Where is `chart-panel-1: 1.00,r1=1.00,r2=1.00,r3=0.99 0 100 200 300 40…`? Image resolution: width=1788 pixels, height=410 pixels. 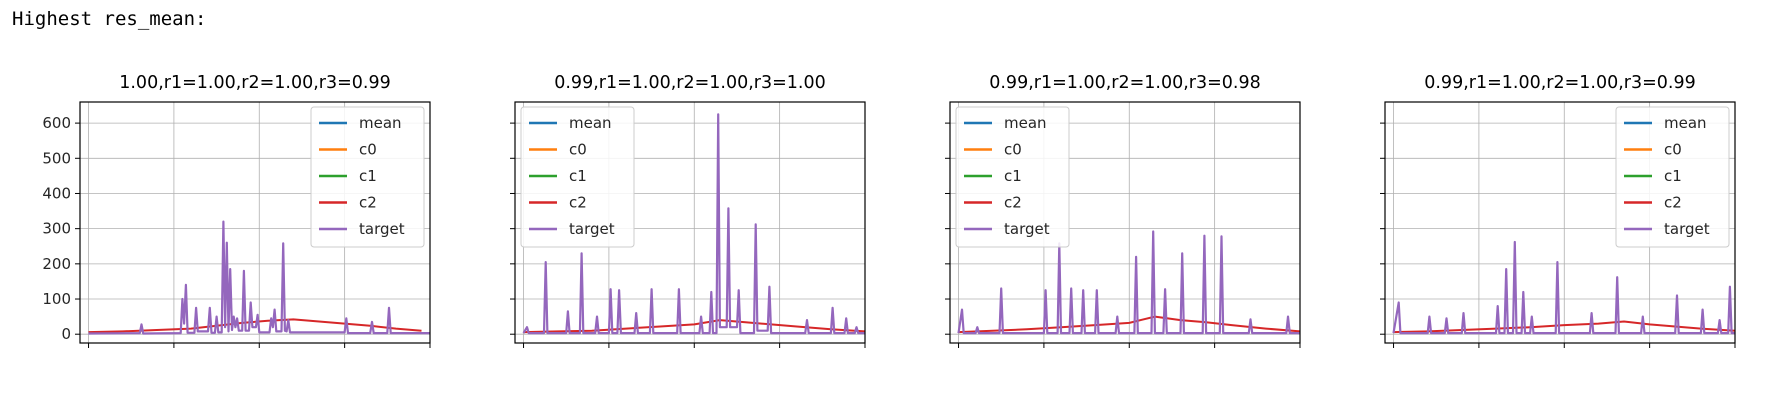
chart-panel-1: 1.00,r1=1.00,r2=1.00,r3=0.99 0 100 200 300 40… is located at coordinates (236, 210).